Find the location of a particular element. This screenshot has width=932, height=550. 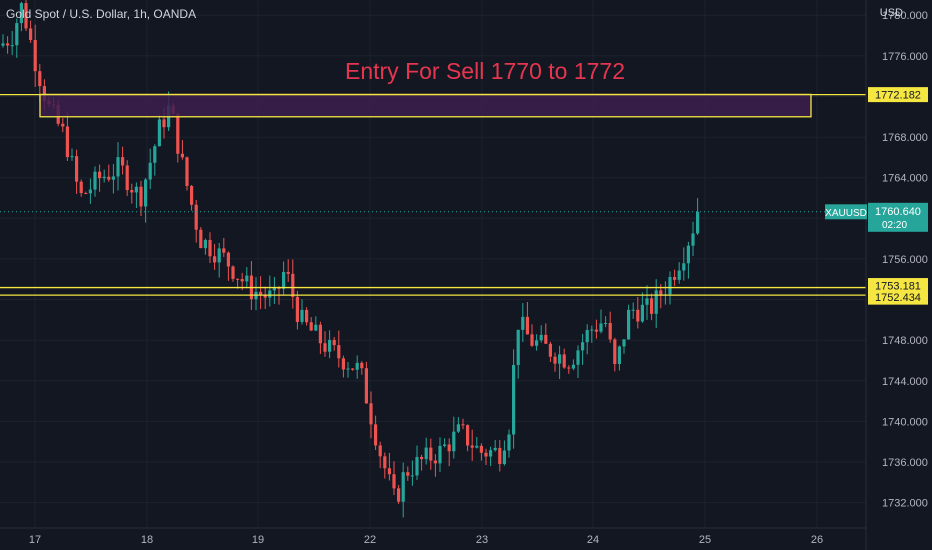

level-price-label: 1753.181 is located at coordinates (898, 287).